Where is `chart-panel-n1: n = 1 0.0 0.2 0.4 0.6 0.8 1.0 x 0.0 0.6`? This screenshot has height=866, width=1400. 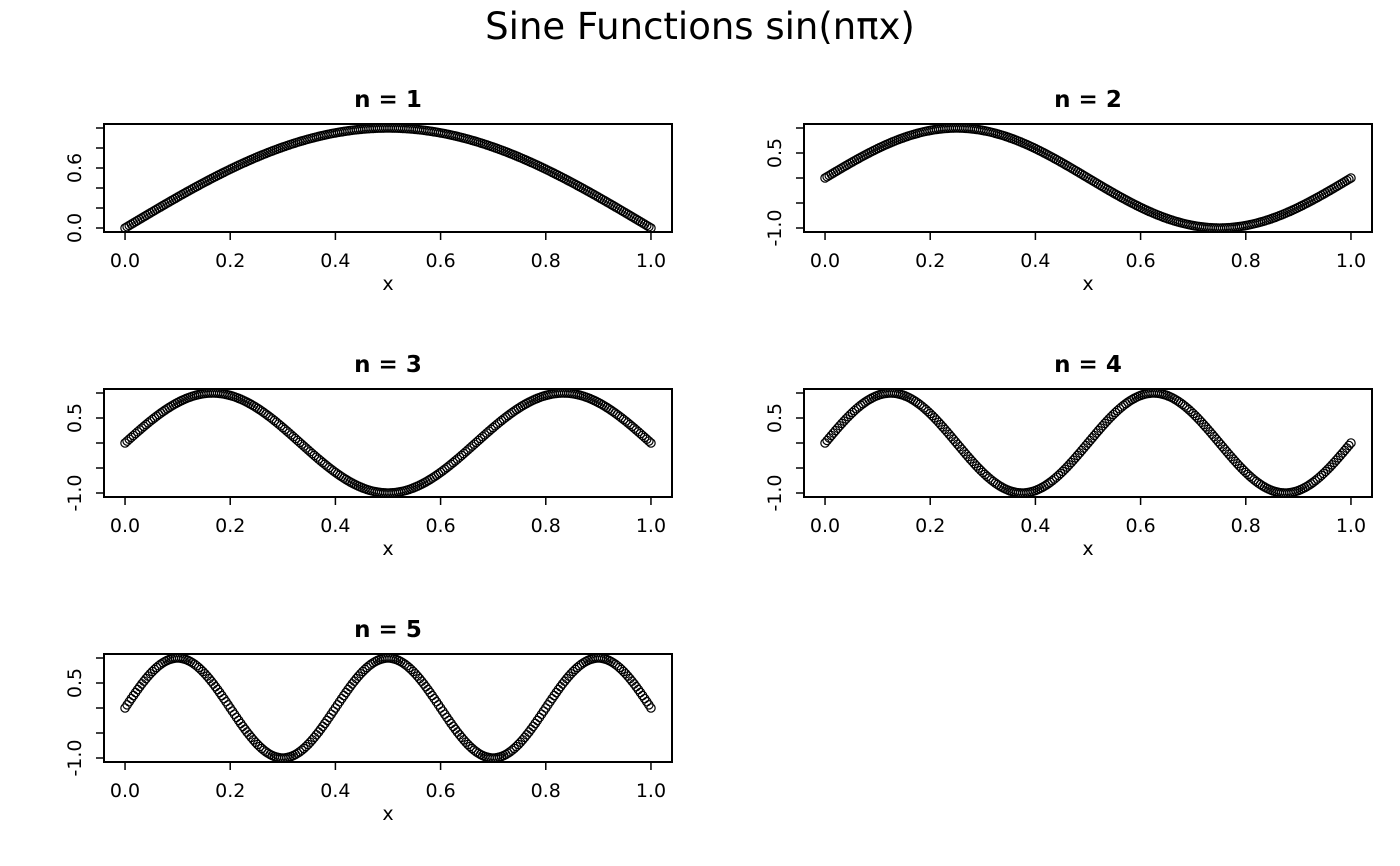
chart-panel-n1: n = 1 0.0 0.2 0.4 0.6 0.8 1.0 x 0.0 0.6 is located at coordinates (368, 191).